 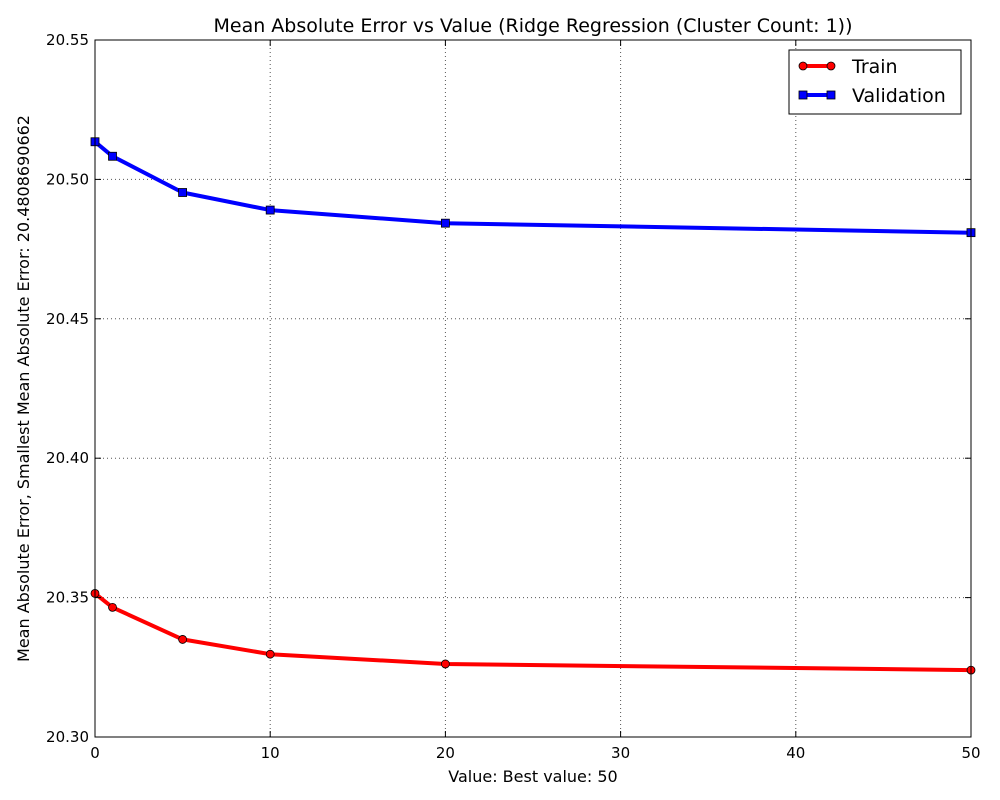 What do you see at coordinates (270, 753) in the screenshot?
I see `x-tick-label: 10` at bounding box center [270, 753].